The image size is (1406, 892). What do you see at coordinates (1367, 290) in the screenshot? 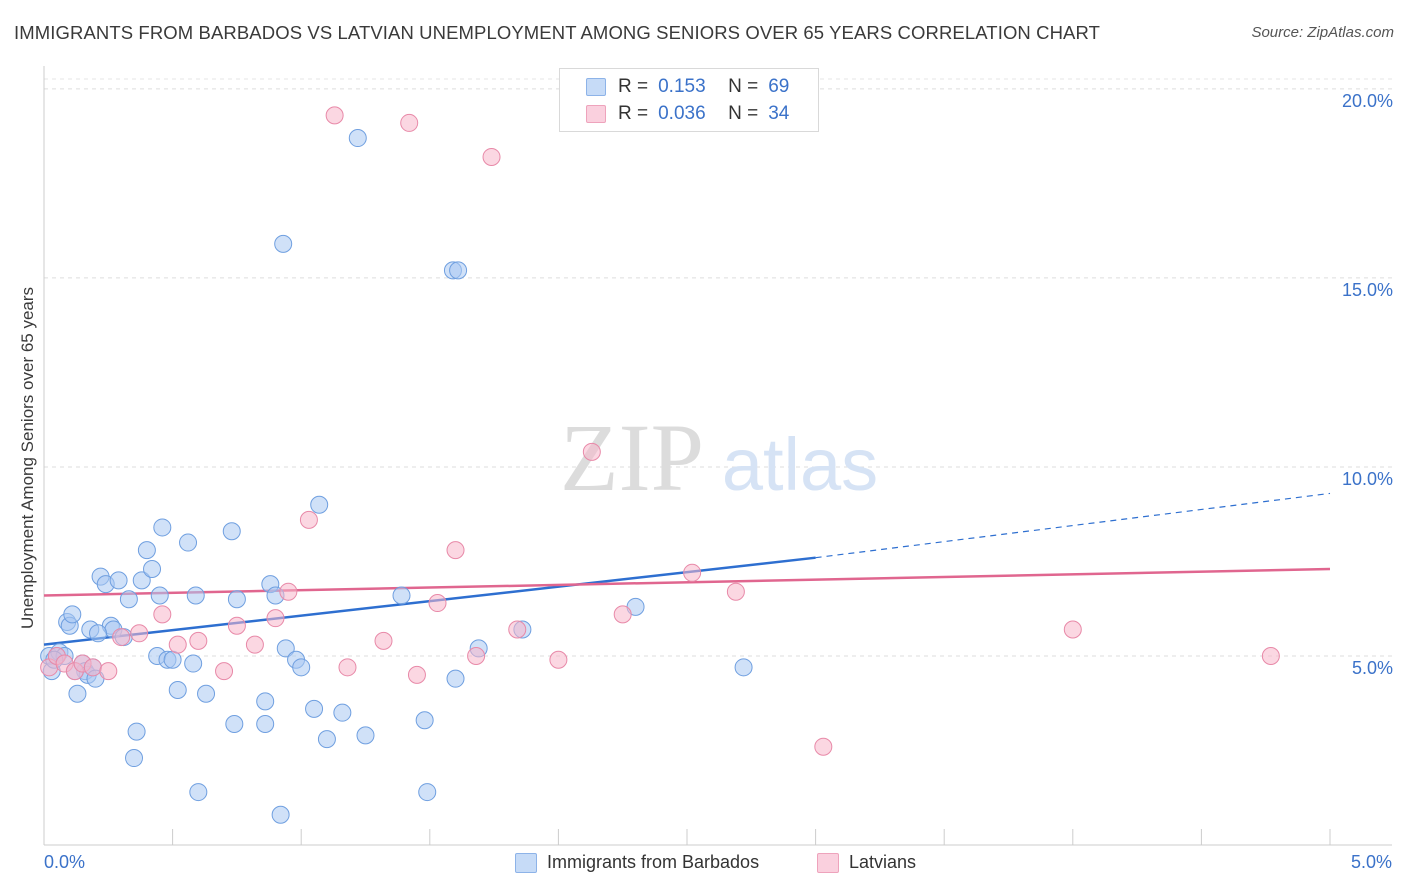
I see `y-tick-label: 15.0%` at bounding box center [1367, 290].